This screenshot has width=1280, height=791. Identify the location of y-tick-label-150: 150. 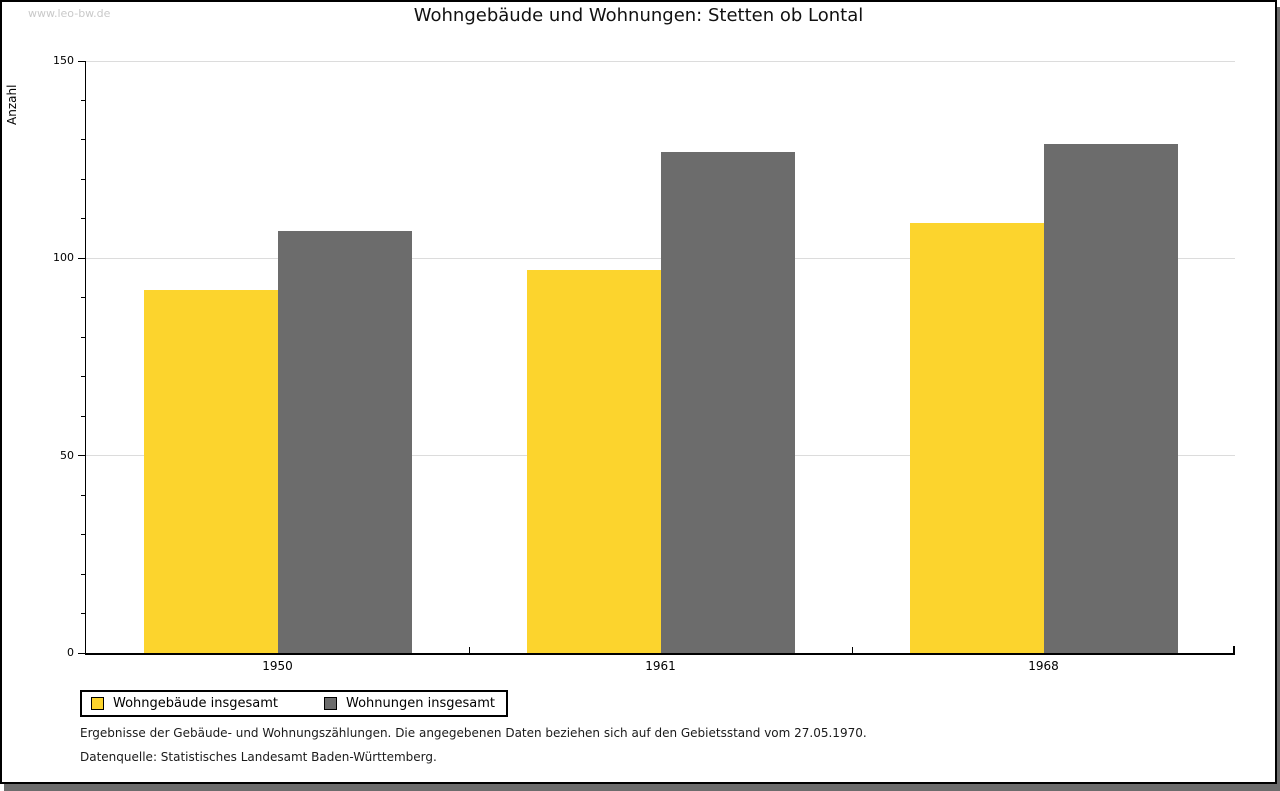
(63, 60).